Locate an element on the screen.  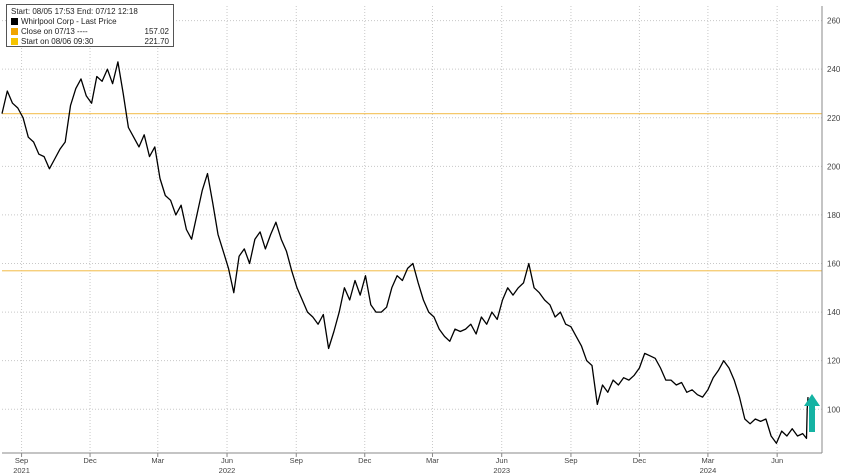
legend-item-close: Close on 07/13 ---- 157.02 is located at coordinates (90, 32).